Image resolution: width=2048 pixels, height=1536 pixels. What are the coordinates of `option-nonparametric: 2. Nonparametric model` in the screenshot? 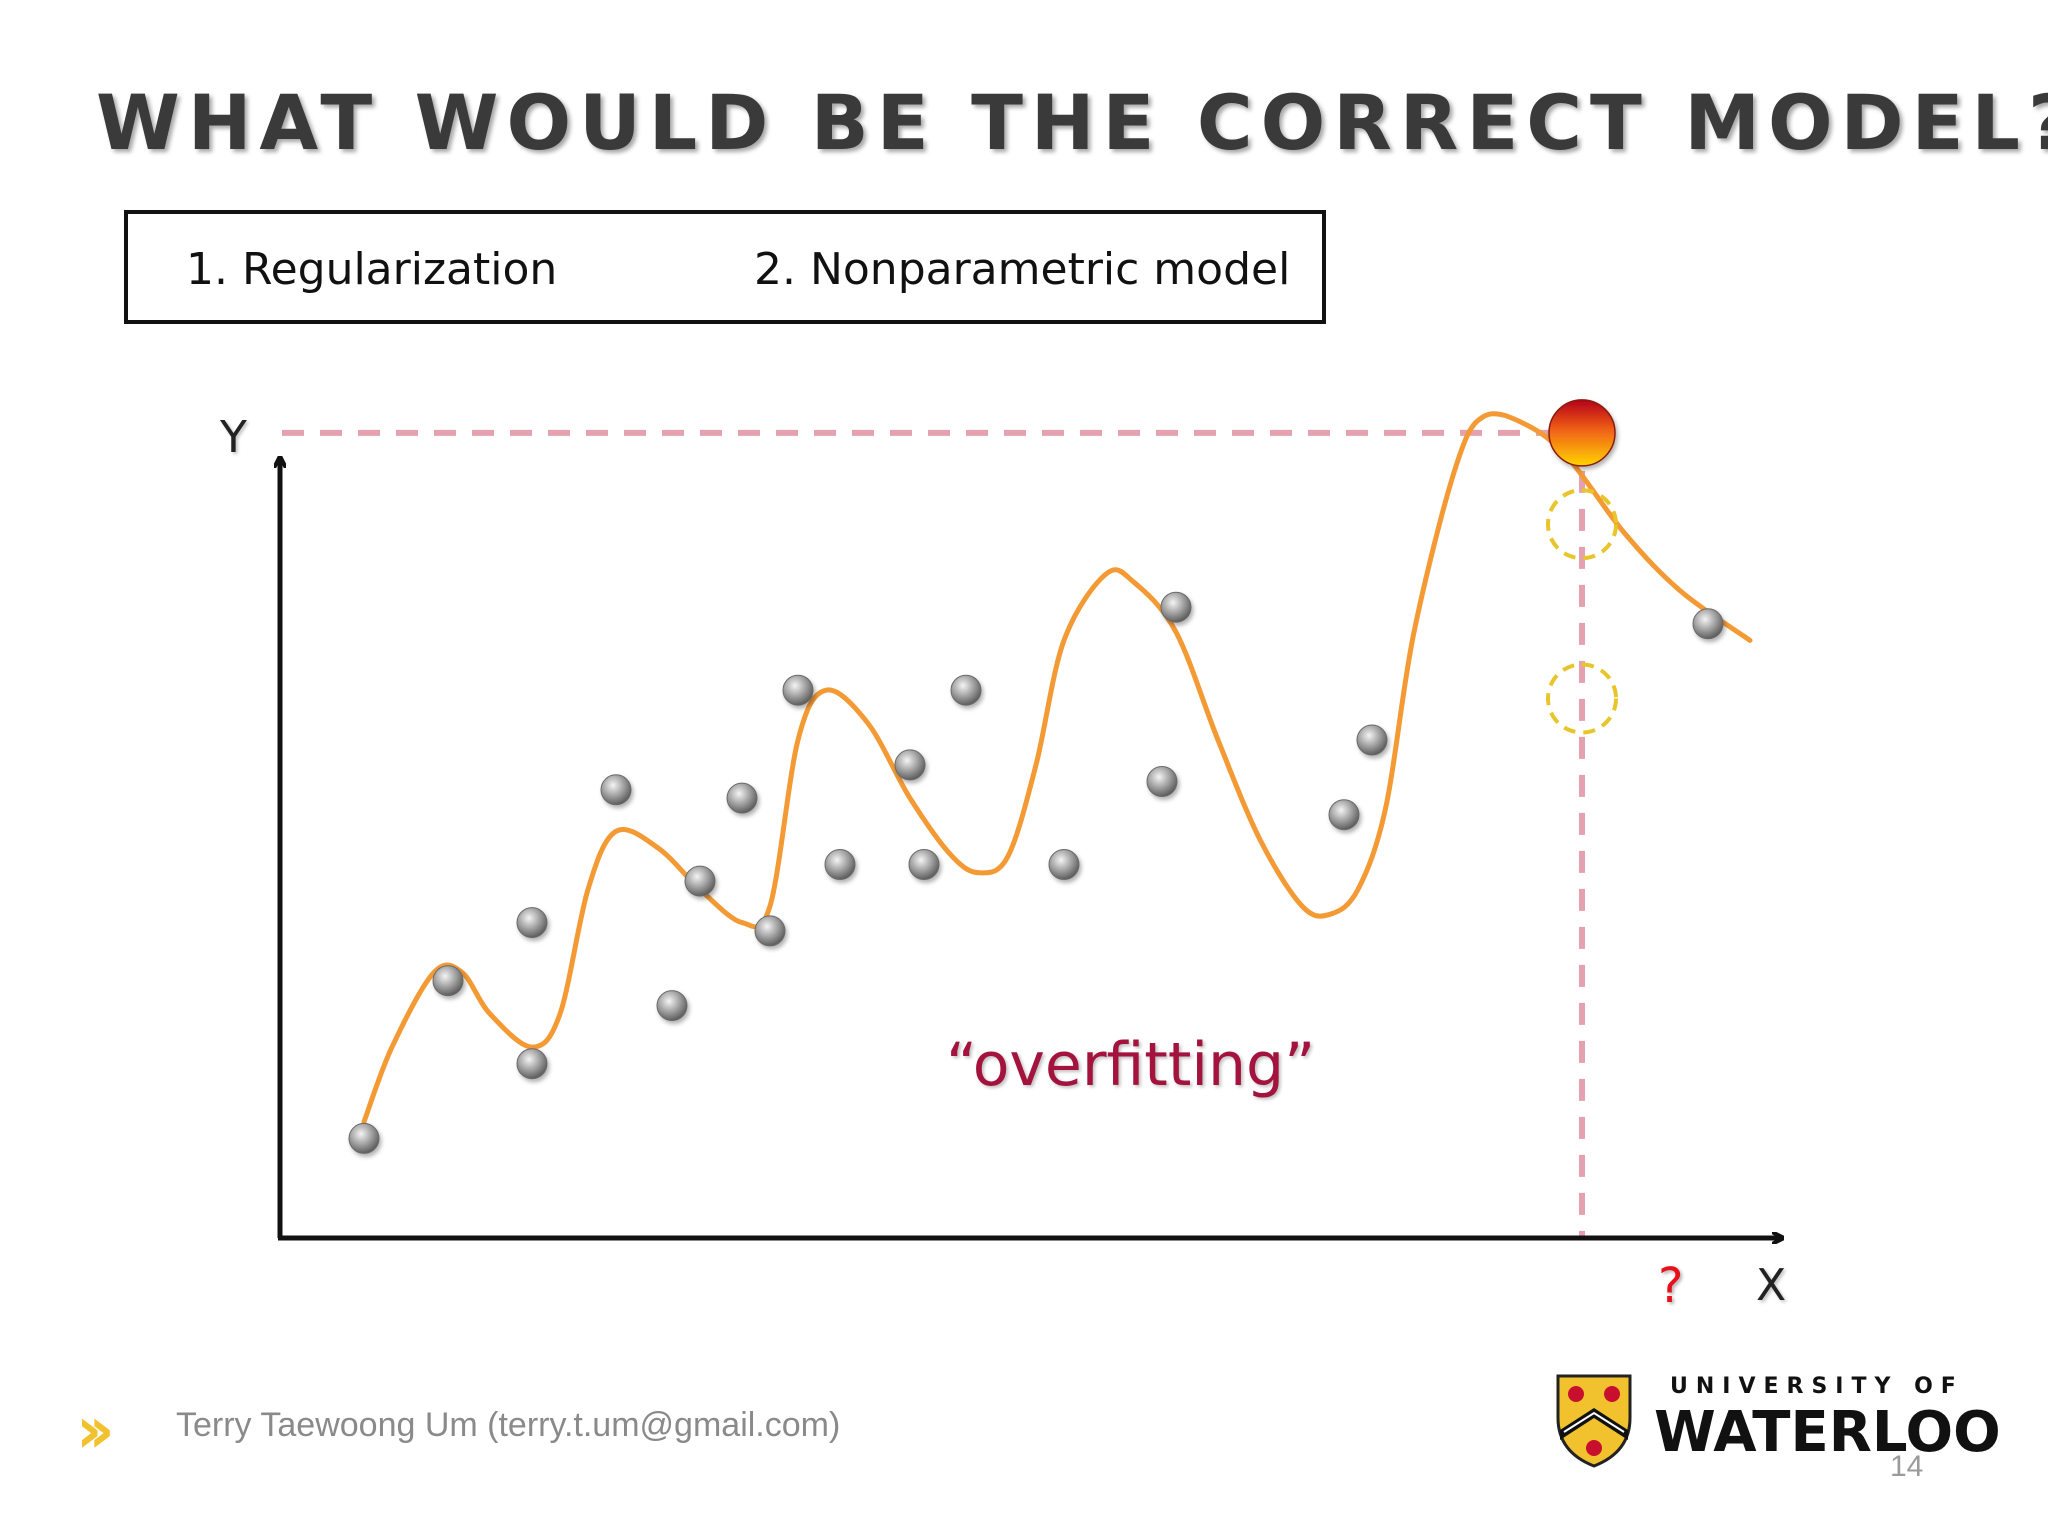 It's located at (1022, 269).